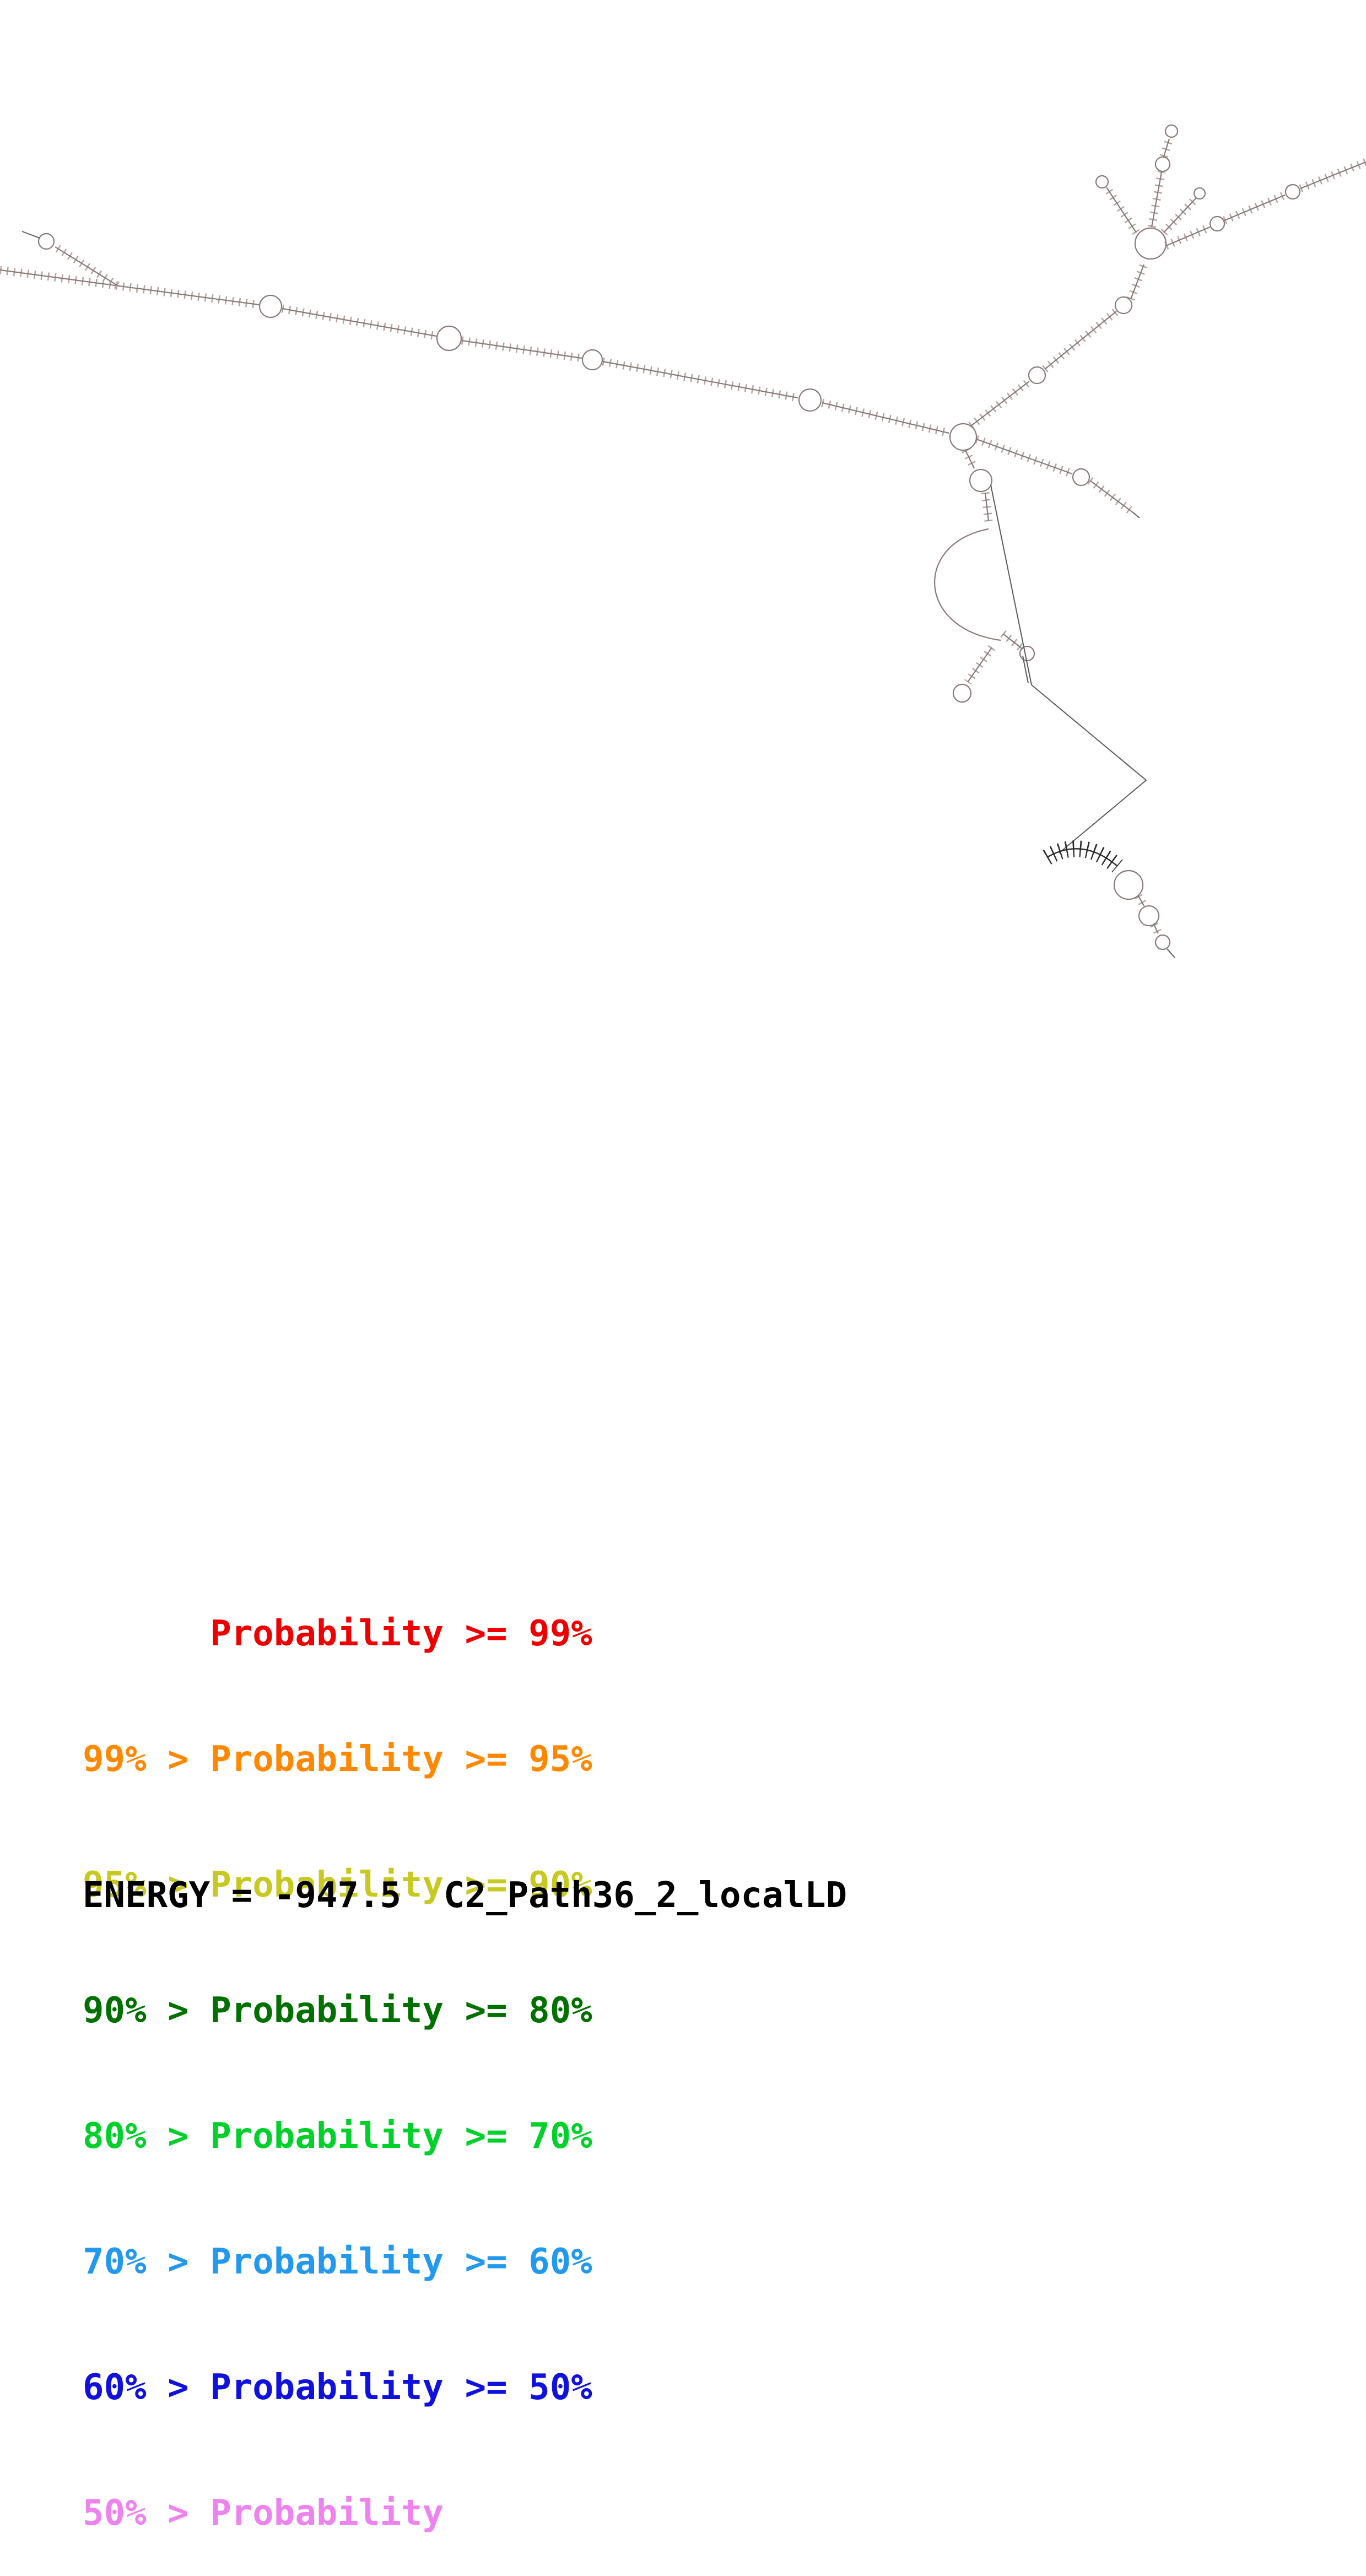  What do you see at coordinates (338, 1759) in the screenshot?
I see `legend-item-95: 99% > Probability >= 95%` at bounding box center [338, 1759].